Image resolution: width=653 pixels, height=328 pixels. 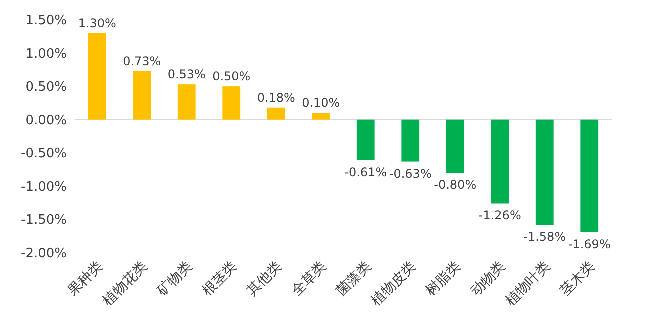 What do you see at coordinates (142, 61) in the screenshot?
I see `data-label: 0.73%` at bounding box center [142, 61].